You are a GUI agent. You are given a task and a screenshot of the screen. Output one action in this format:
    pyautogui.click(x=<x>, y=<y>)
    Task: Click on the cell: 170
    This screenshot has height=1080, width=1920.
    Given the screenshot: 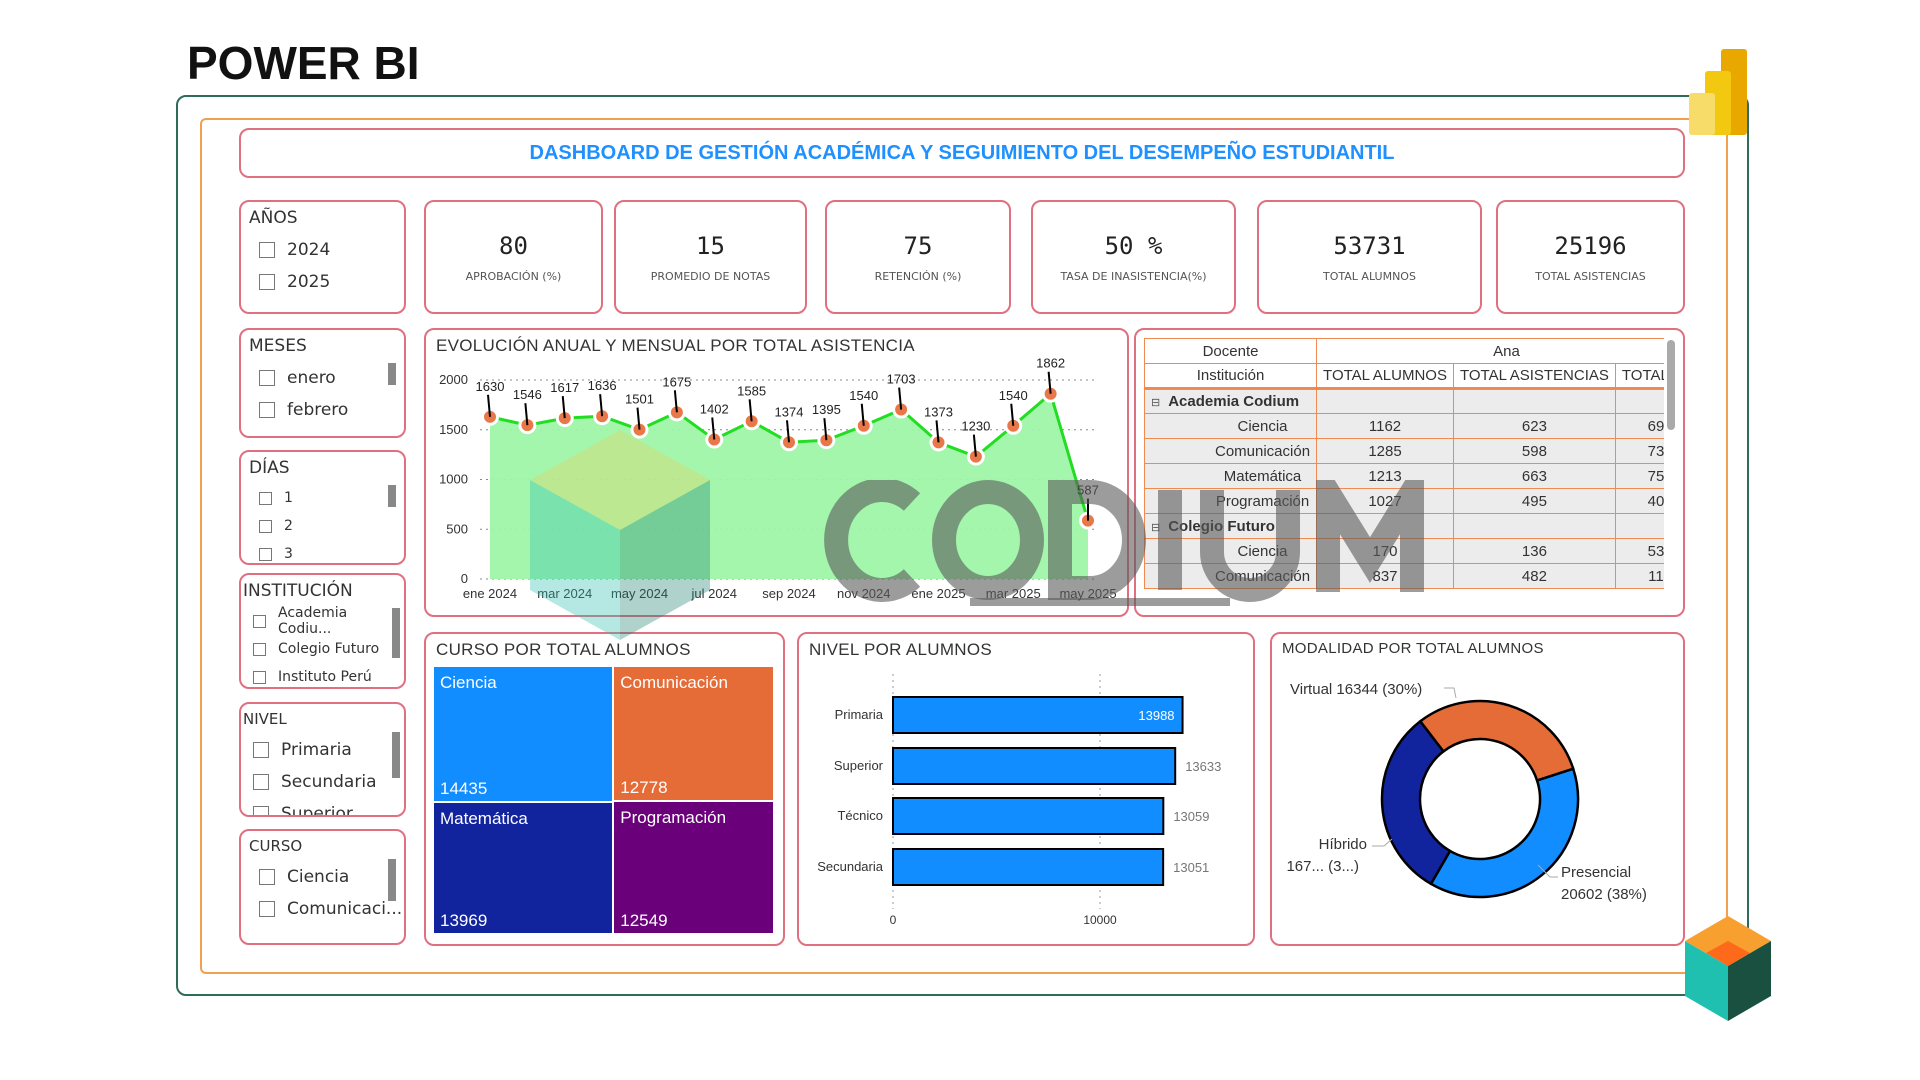 What is the action you would take?
    pyautogui.click(x=1385, y=551)
    